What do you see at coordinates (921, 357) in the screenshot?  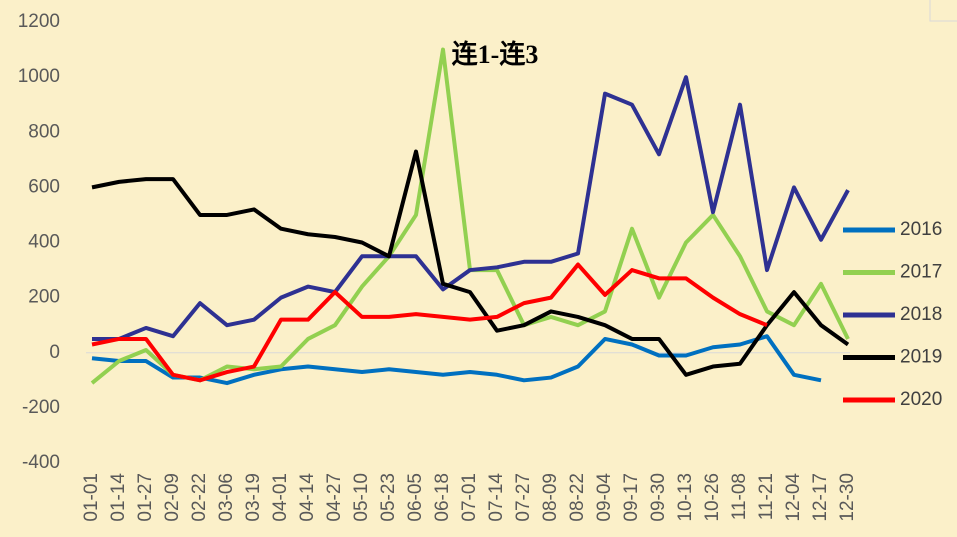 I see `legend-label: 2019` at bounding box center [921, 357].